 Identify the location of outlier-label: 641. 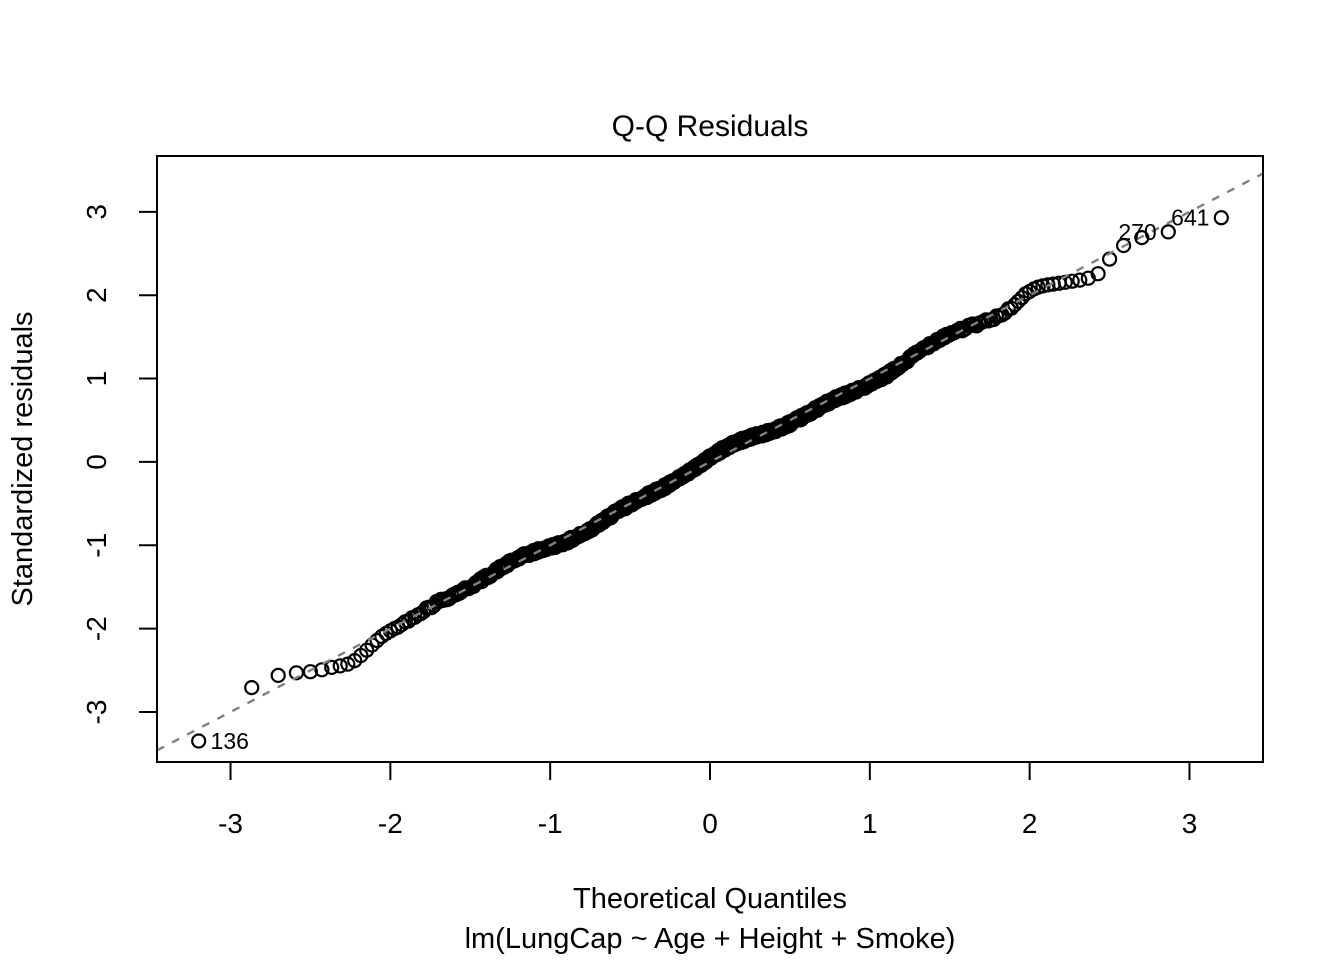
(1190, 218).